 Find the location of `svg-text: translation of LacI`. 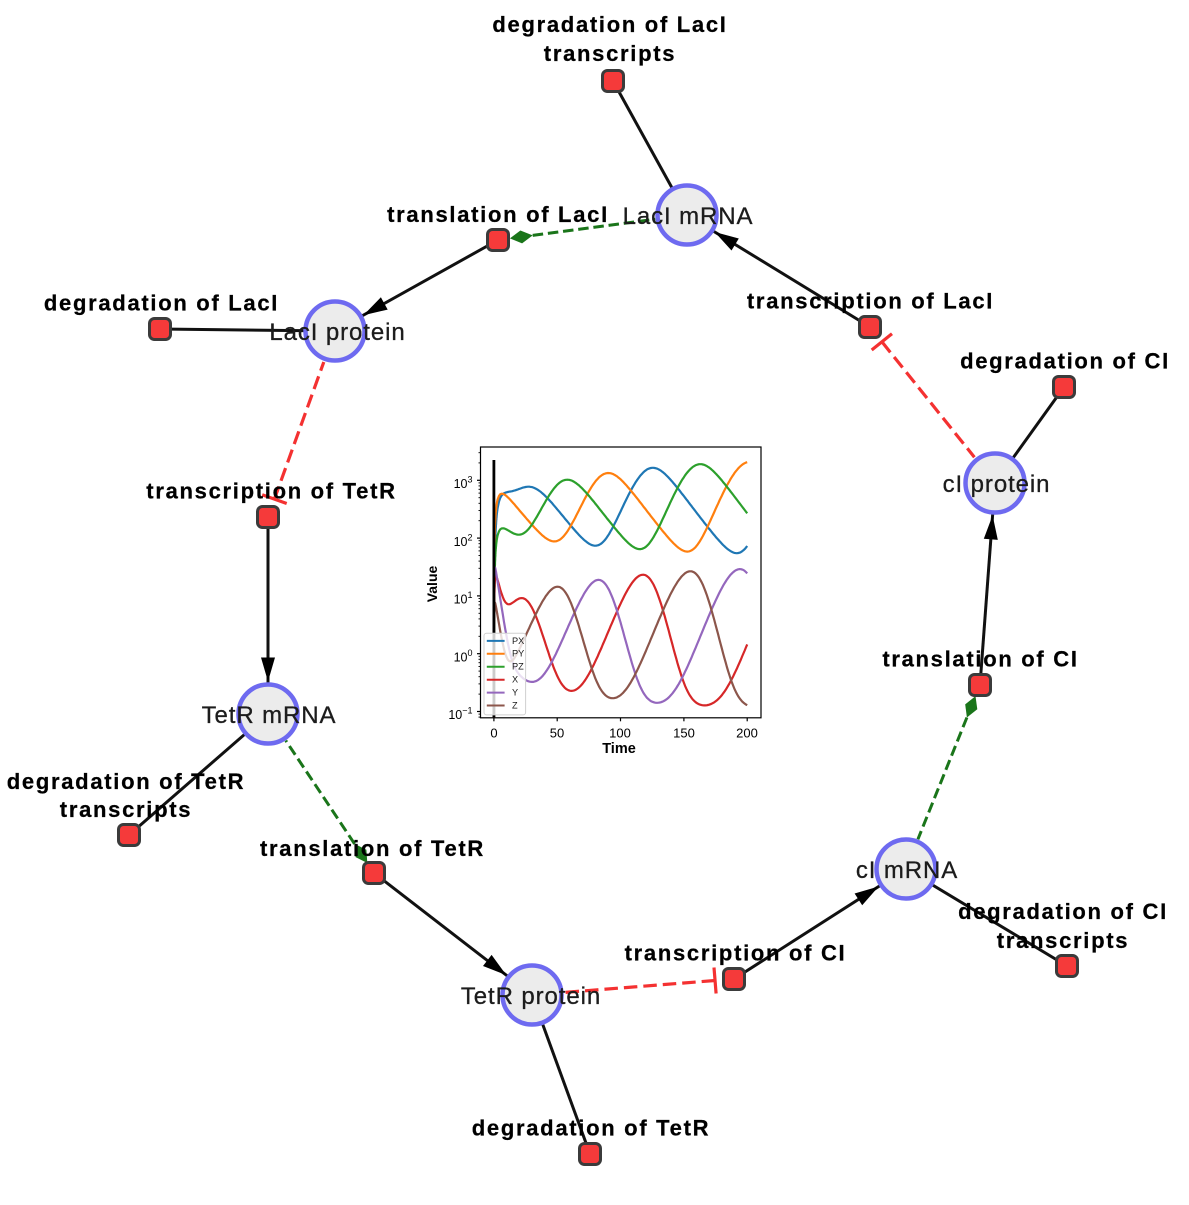

svg-text: translation of LacI is located at coordinates (498, 214).